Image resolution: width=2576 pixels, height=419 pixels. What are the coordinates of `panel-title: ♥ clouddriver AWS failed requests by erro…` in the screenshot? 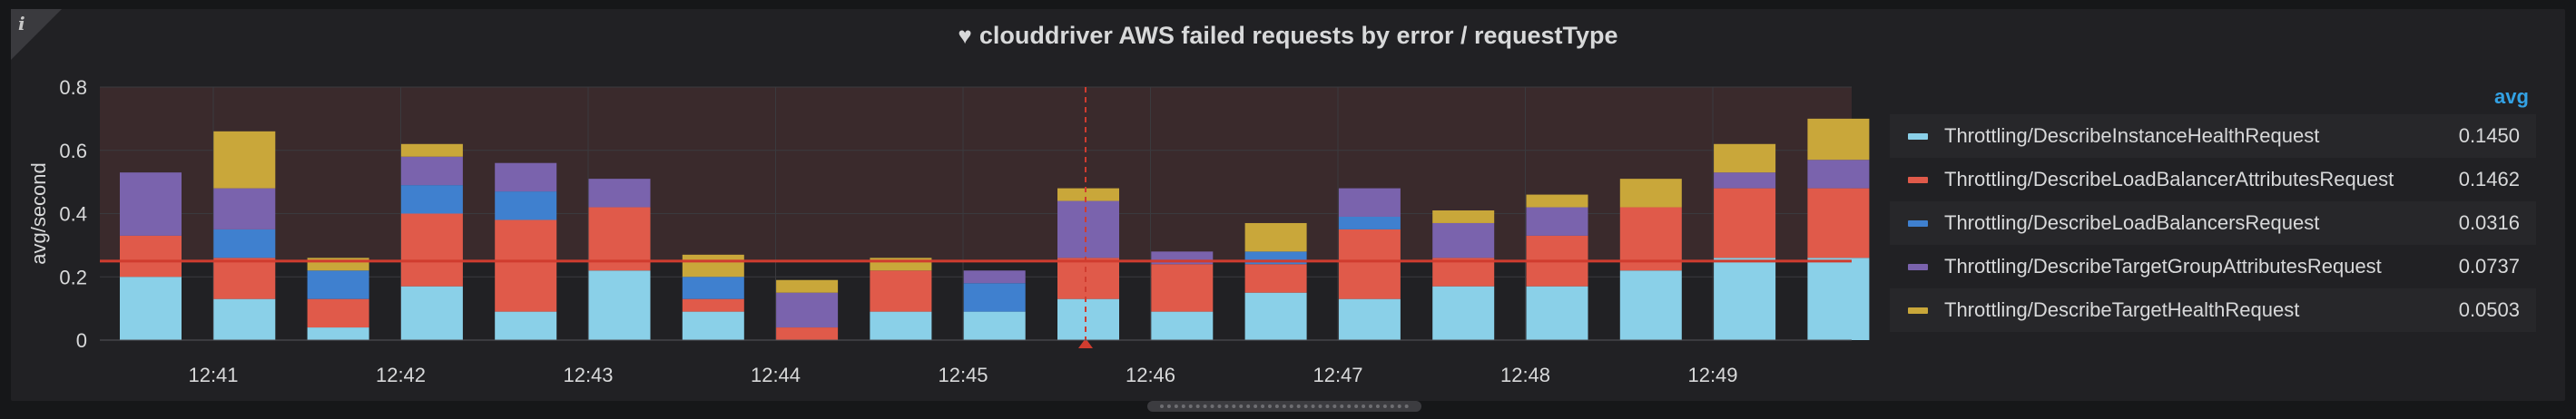 It's located at (1288, 36).